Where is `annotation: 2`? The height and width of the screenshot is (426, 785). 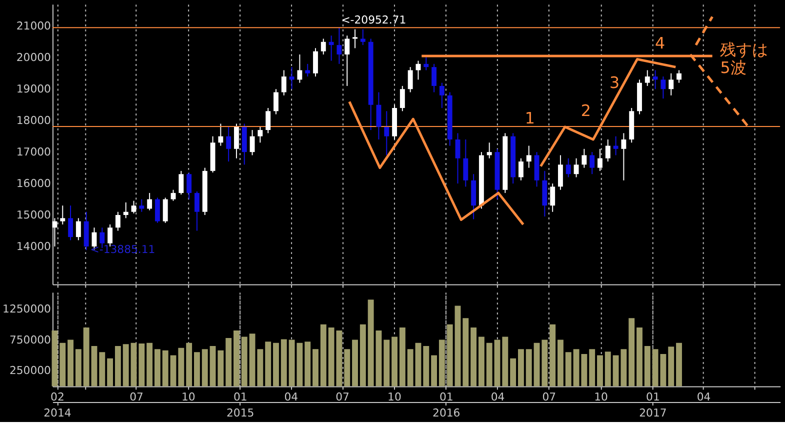 annotation: 2 is located at coordinates (585, 110).